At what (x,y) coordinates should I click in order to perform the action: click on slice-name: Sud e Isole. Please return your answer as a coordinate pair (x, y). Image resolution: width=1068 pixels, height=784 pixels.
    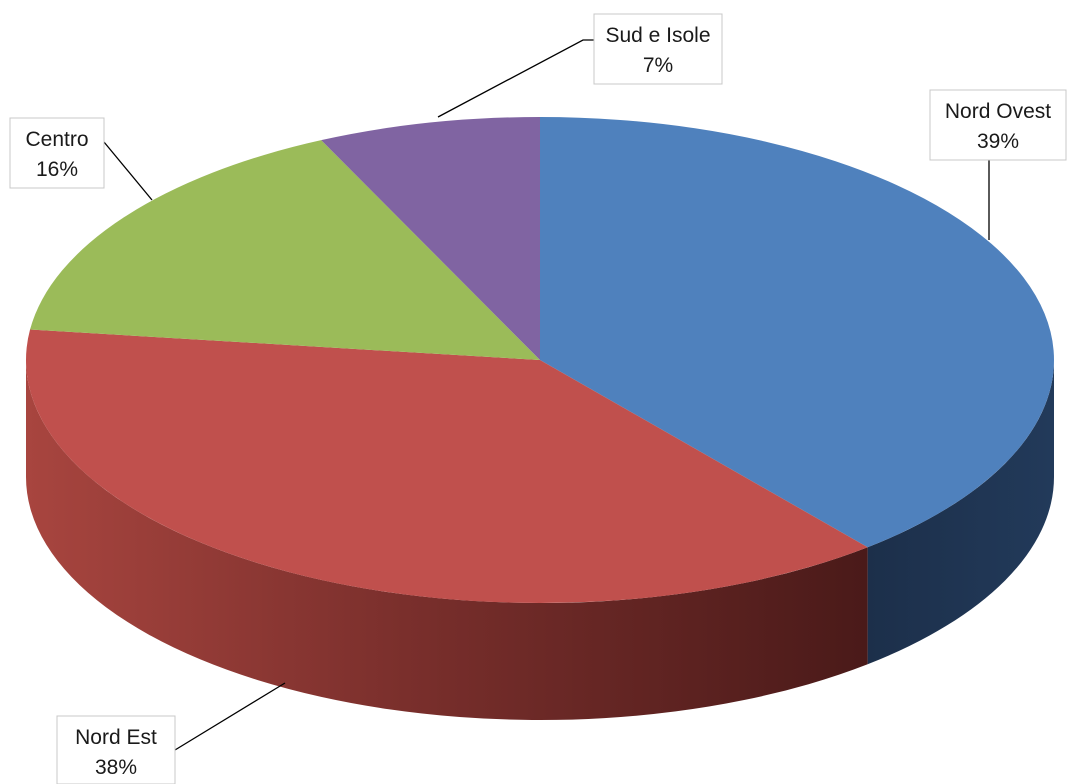
    Looking at the image, I should click on (657, 35).